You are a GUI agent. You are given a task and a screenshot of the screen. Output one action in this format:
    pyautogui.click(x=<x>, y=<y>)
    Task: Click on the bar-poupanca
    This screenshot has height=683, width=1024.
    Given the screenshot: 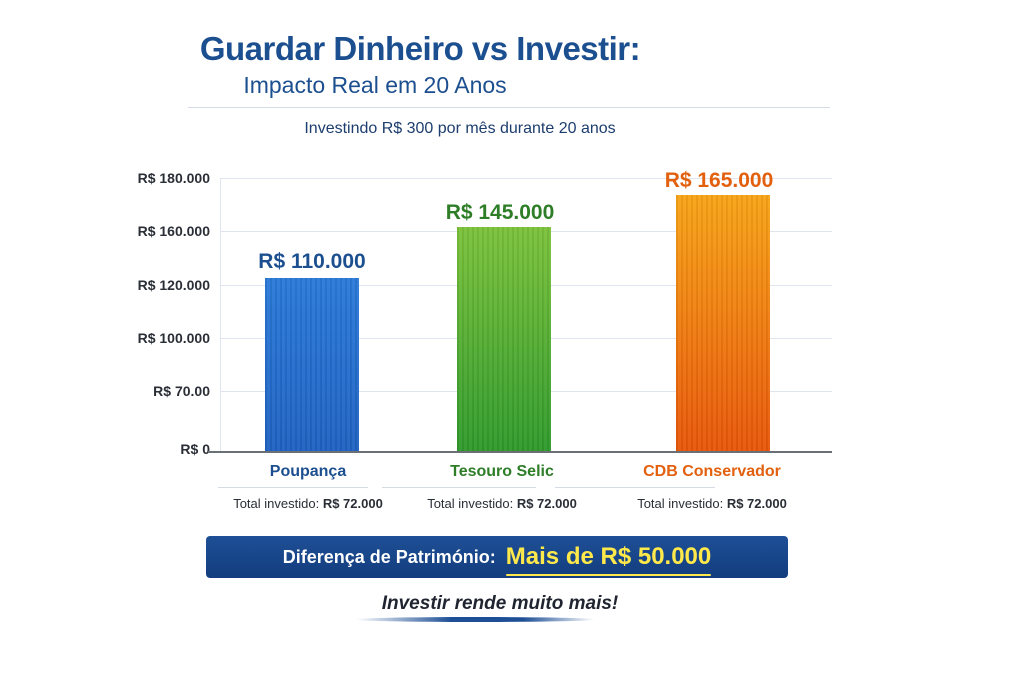 What is the action you would take?
    pyautogui.click(x=312, y=365)
    